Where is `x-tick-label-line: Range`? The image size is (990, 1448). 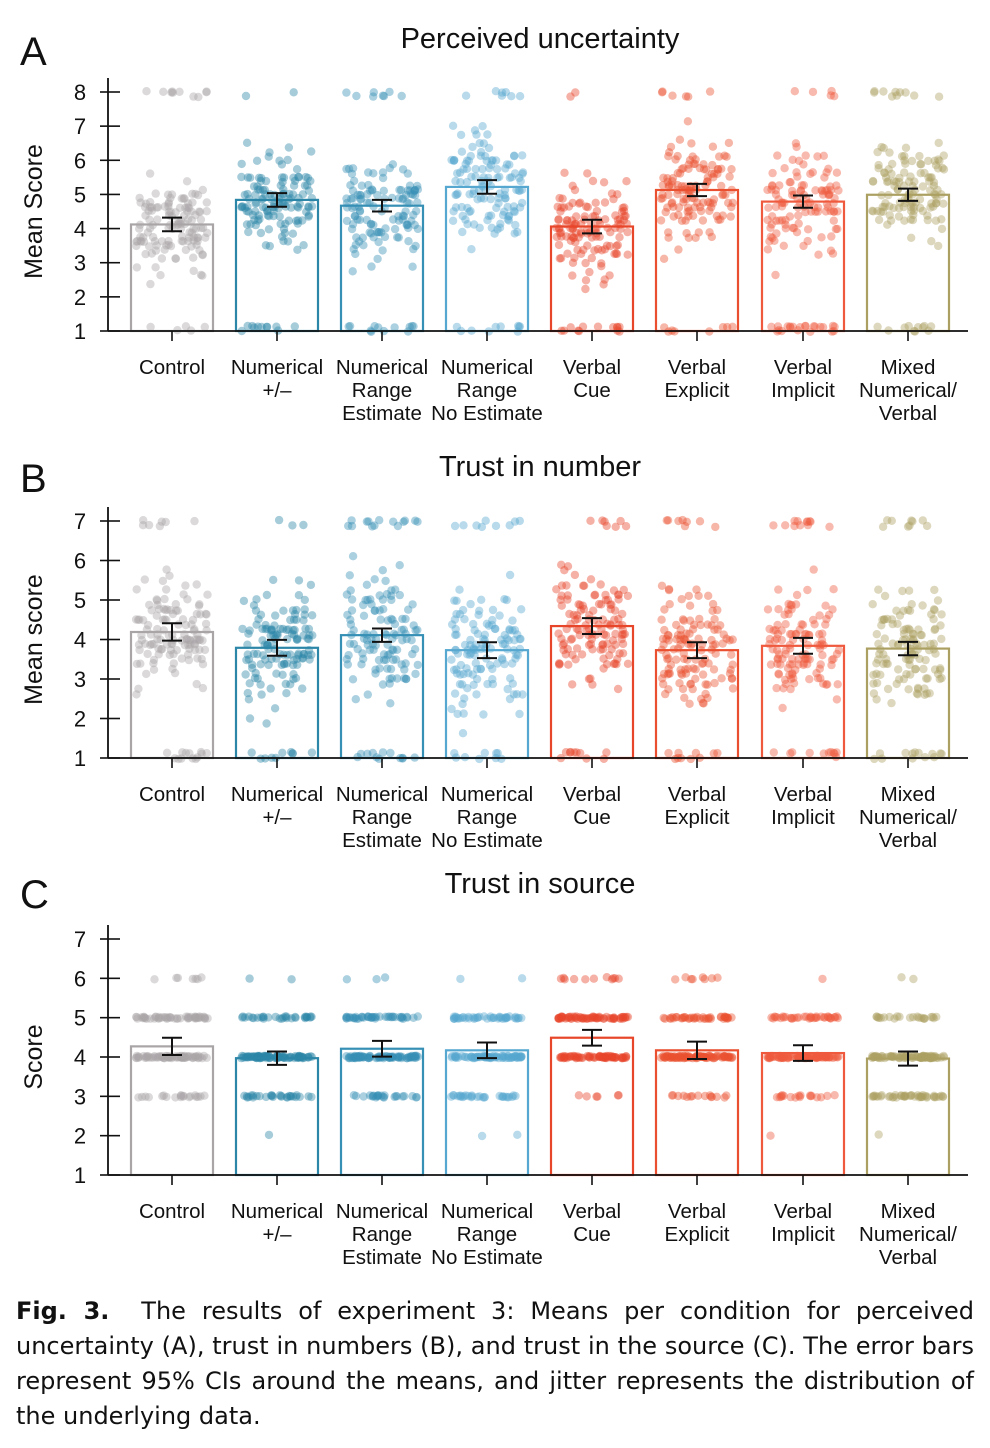
x-tick-label-line: Range is located at coordinates (487, 1234).